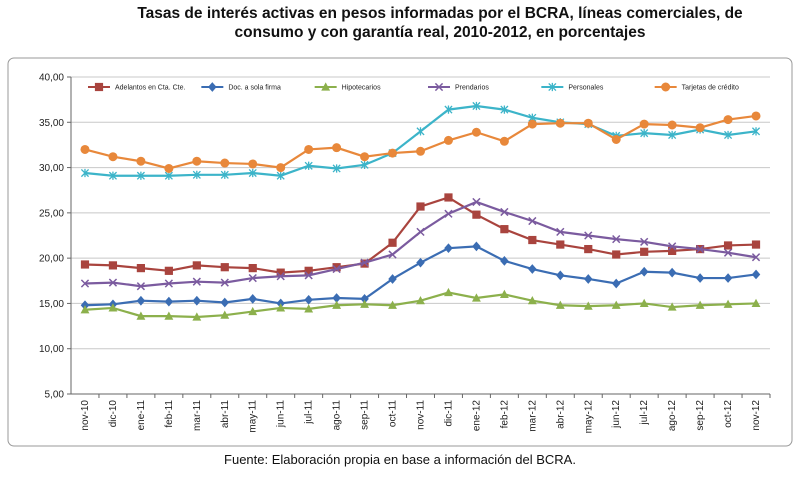  I want to click on x-tick-label: abr-11, so click(225, 414).